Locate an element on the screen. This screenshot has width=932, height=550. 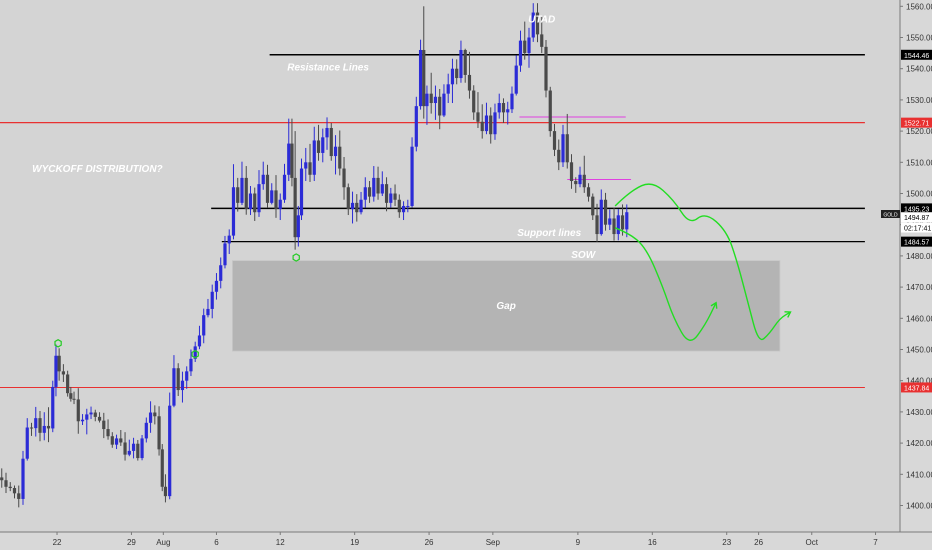
annotation-4: SOW is located at coordinates (583, 255).